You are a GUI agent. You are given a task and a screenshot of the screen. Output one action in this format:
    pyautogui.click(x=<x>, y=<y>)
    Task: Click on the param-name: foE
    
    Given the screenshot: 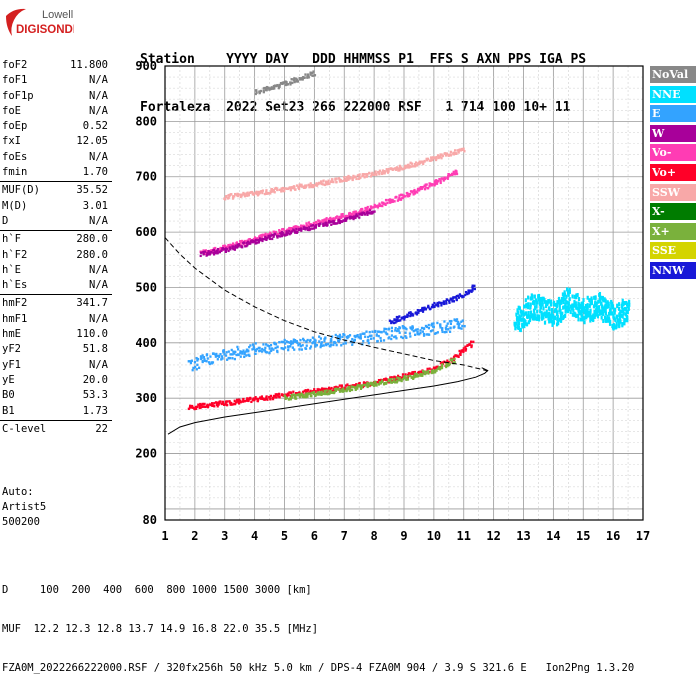 What is the action you would take?
    pyautogui.click(x=11, y=110)
    